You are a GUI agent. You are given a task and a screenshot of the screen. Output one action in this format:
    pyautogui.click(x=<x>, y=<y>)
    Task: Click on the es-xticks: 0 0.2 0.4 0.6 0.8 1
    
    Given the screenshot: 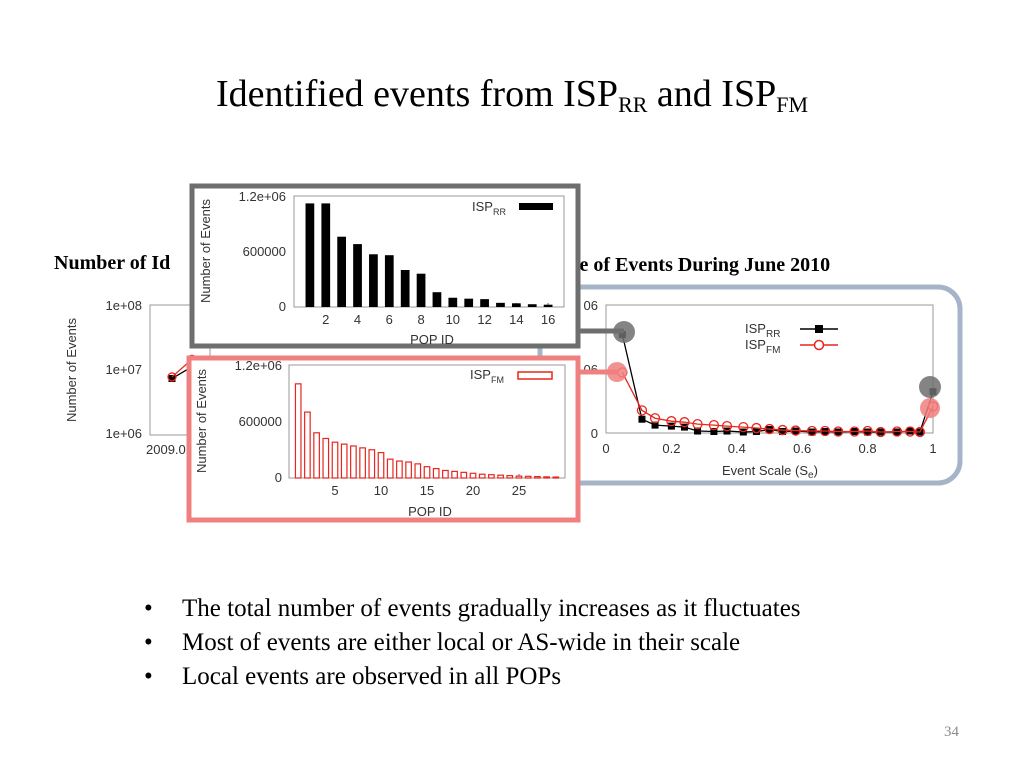 What is the action you would take?
    pyautogui.click(x=769, y=448)
    